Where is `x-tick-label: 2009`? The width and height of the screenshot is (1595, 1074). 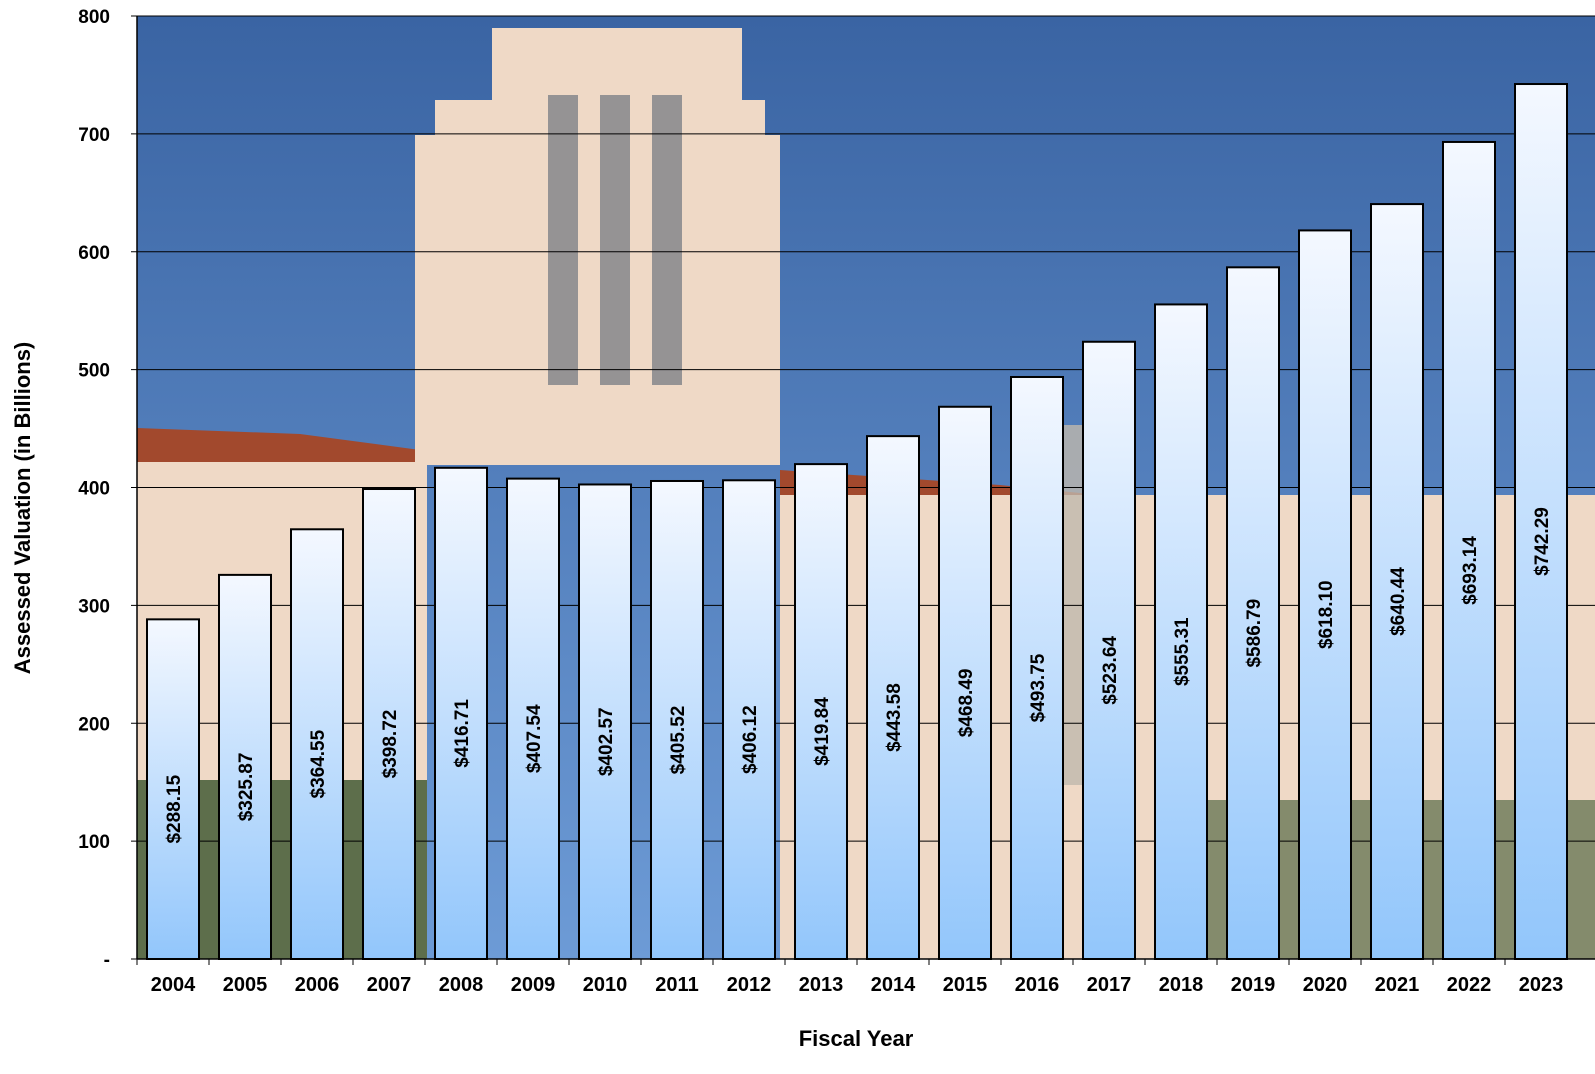 x-tick-label: 2009 is located at coordinates (533, 985).